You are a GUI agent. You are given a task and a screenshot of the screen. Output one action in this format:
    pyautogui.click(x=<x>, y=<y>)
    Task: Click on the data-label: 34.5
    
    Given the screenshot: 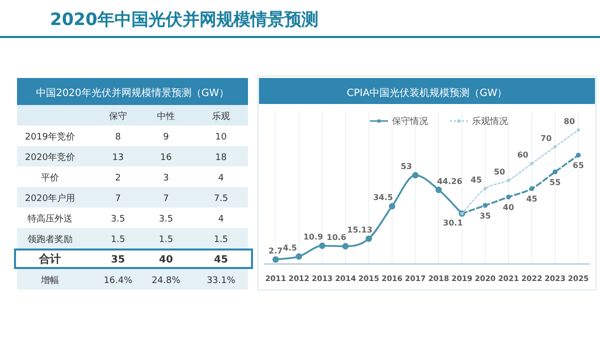 What is the action you would take?
    pyautogui.click(x=383, y=197)
    